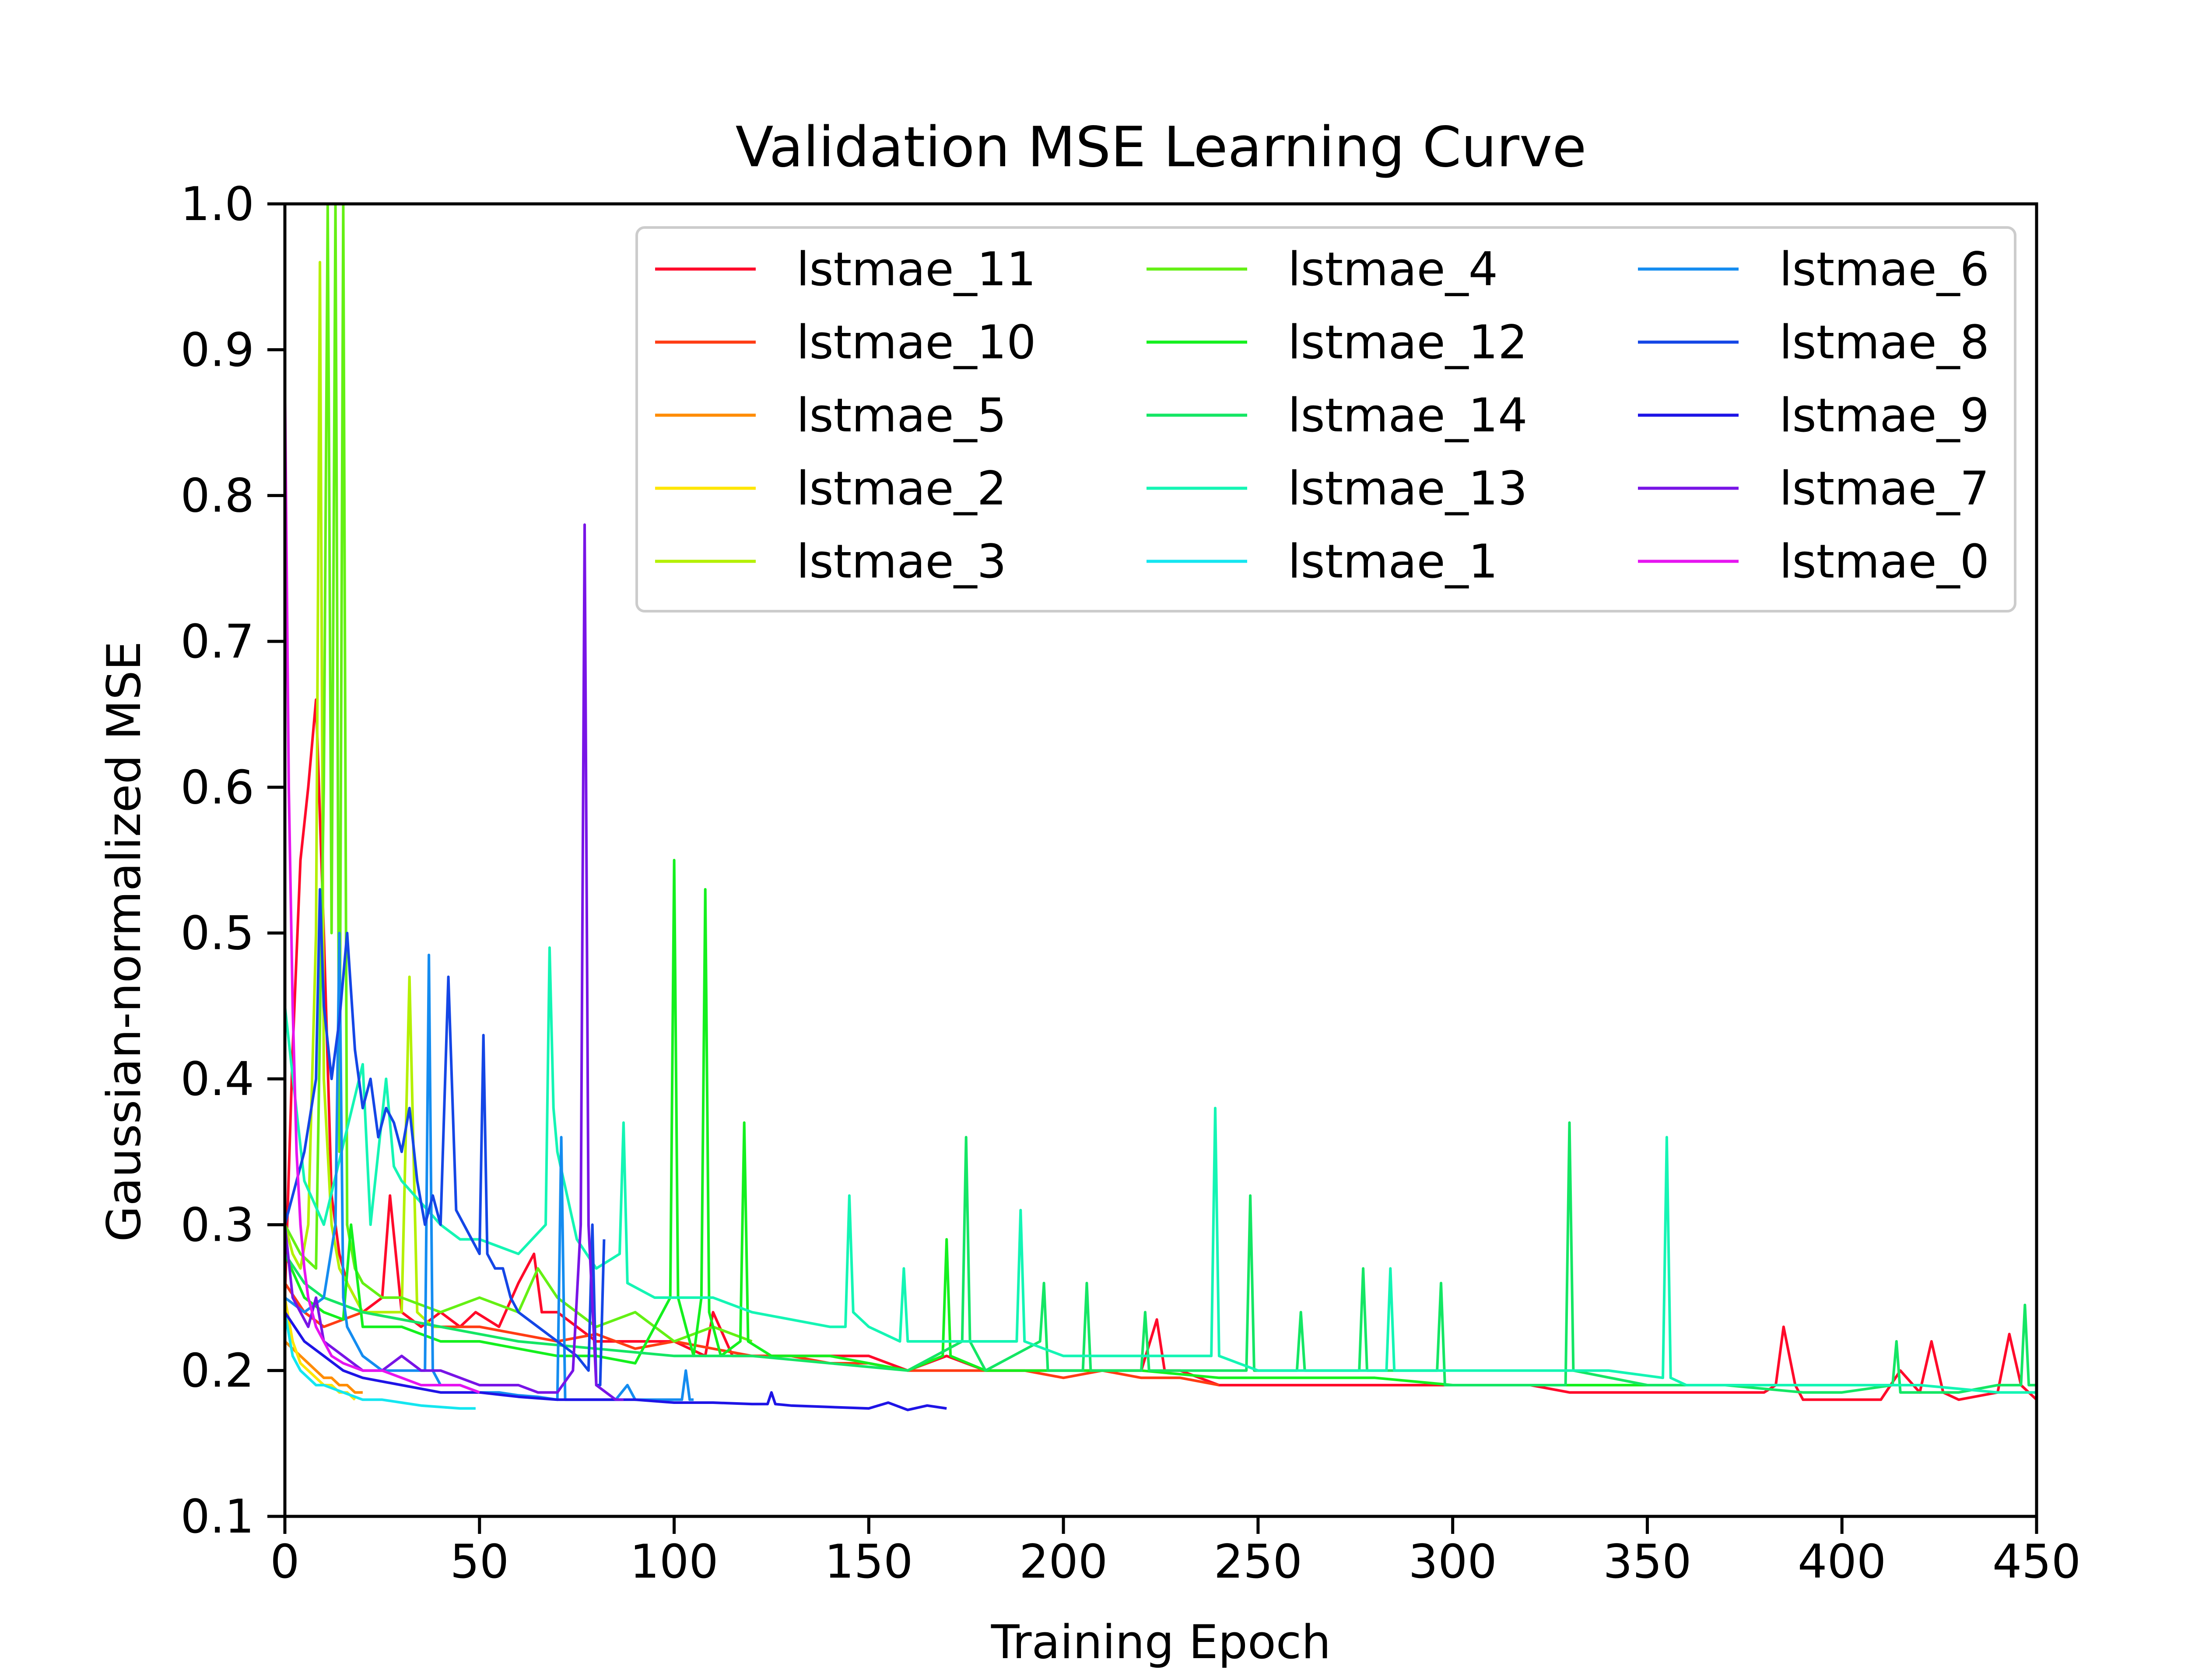 This screenshot has height=1680, width=2188. What do you see at coordinates (901, 415) in the screenshot?
I see `legend-label-lstmae_5: lstmae_5` at bounding box center [901, 415].